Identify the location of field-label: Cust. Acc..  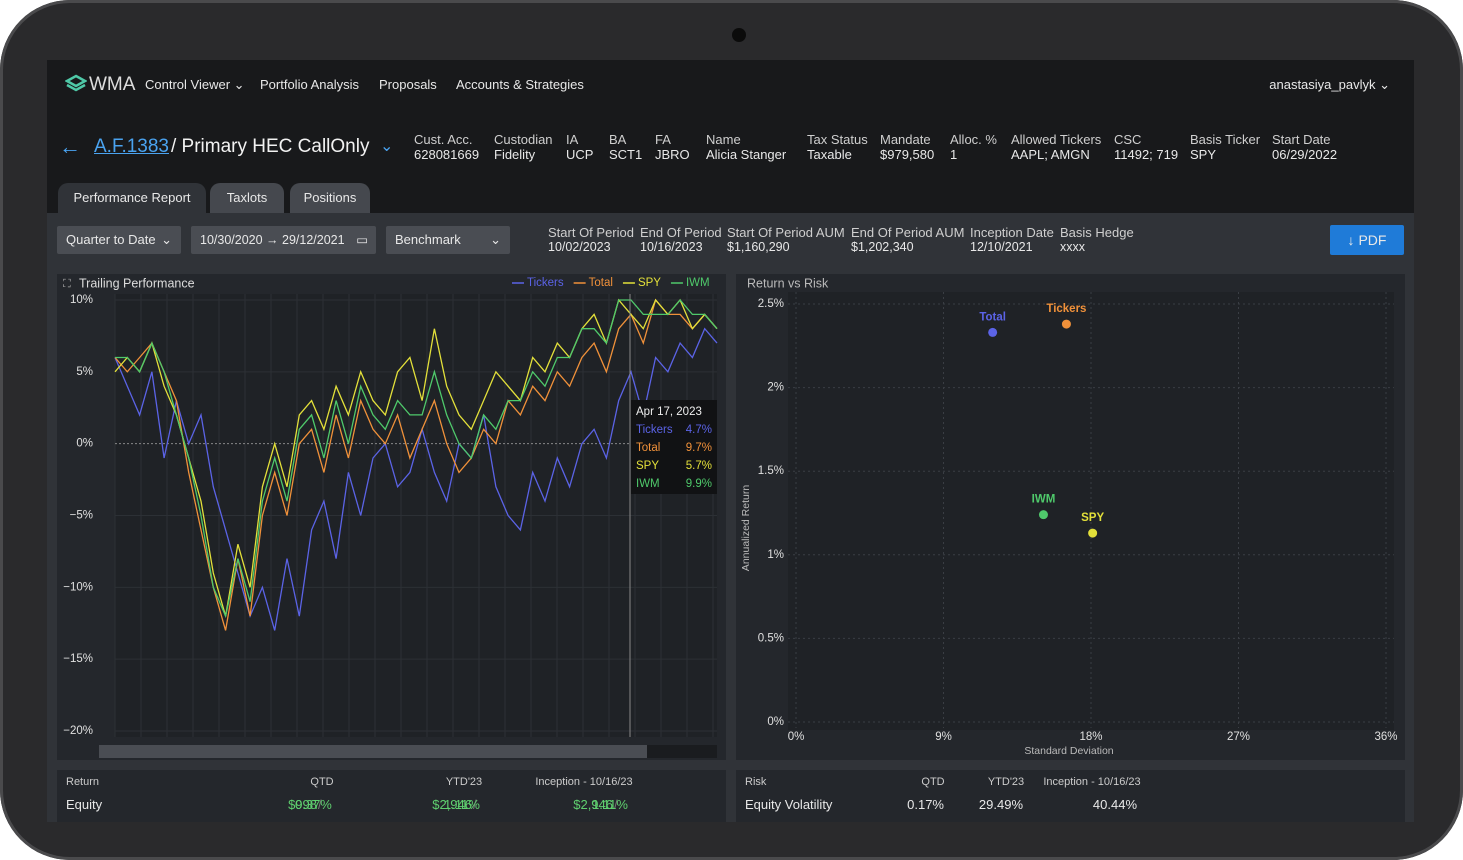
(443, 139).